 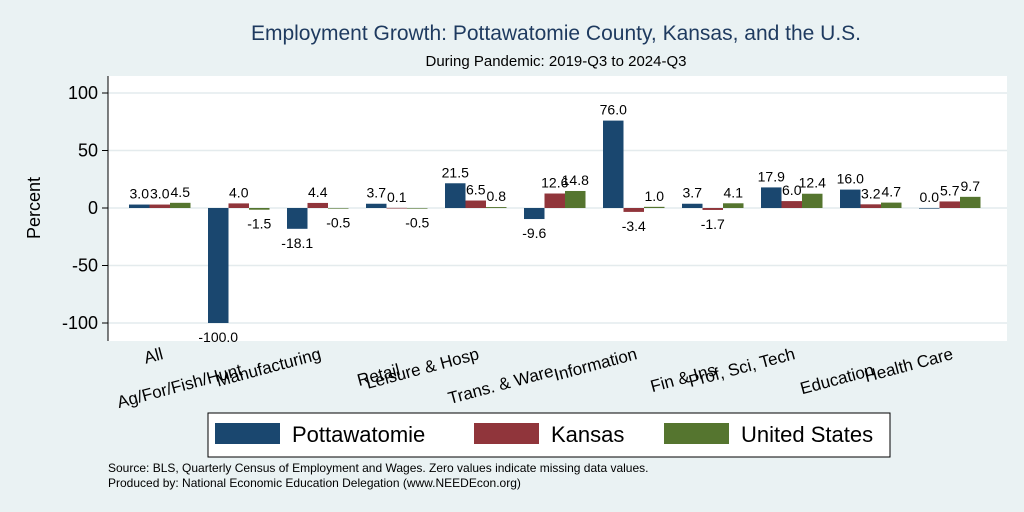 What do you see at coordinates (80, 323) in the screenshot?
I see `y-tick-label: -100` at bounding box center [80, 323].